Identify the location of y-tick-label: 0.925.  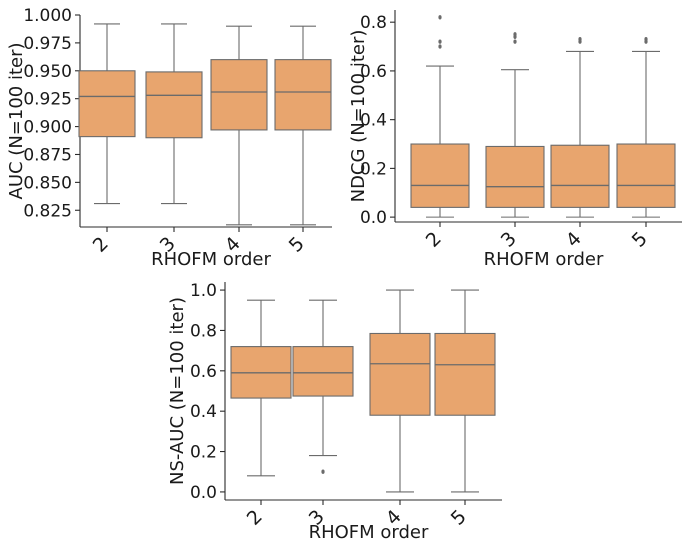
(47, 100).